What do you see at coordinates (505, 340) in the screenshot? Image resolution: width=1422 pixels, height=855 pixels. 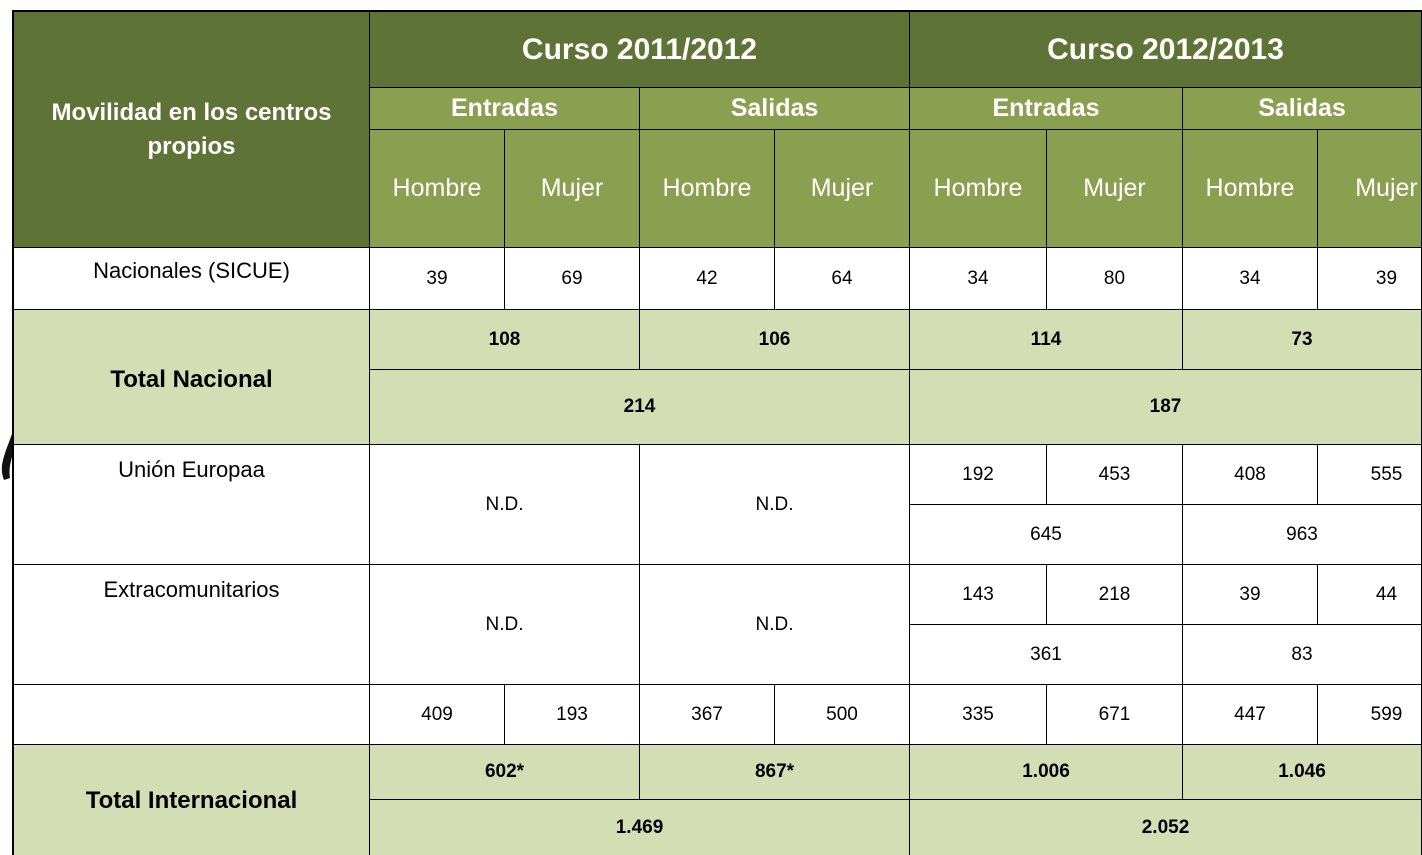 I see `subtotal-cell: 108` at bounding box center [505, 340].